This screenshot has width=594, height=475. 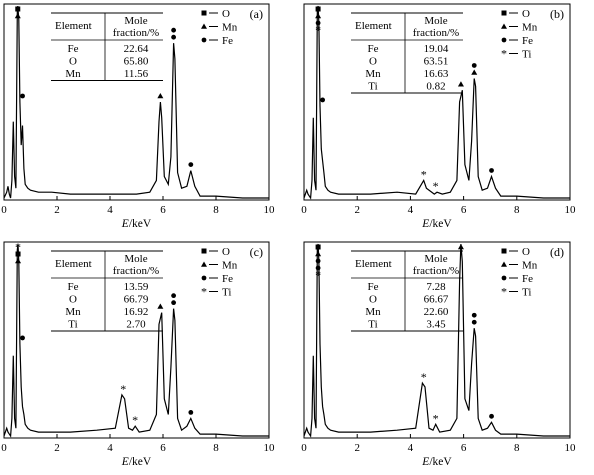 I want to click on table-cell-value: 2.70, so click(x=136, y=325).